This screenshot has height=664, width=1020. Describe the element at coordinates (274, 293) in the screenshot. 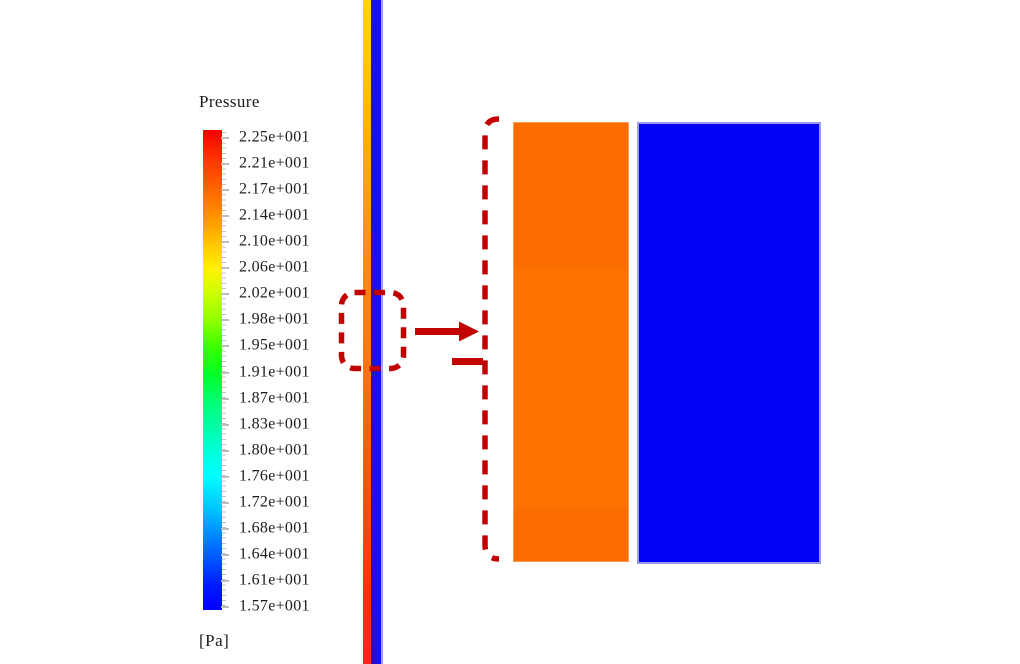

I see `colorbar-label: 2.02e+001` at that location.